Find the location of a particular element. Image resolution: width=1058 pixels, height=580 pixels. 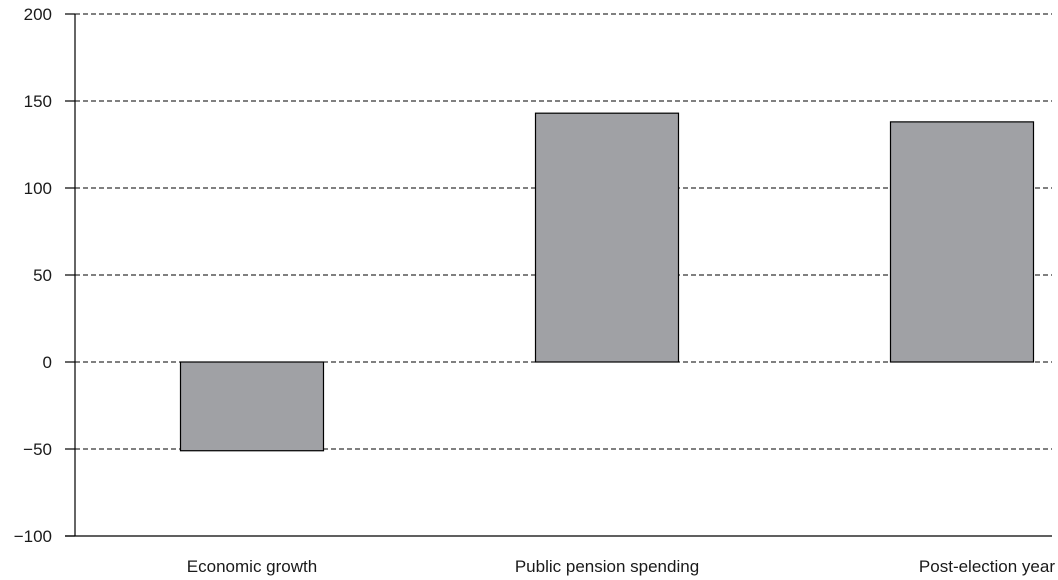

x-category-label: Economic growth is located at coordinates (252, 566).